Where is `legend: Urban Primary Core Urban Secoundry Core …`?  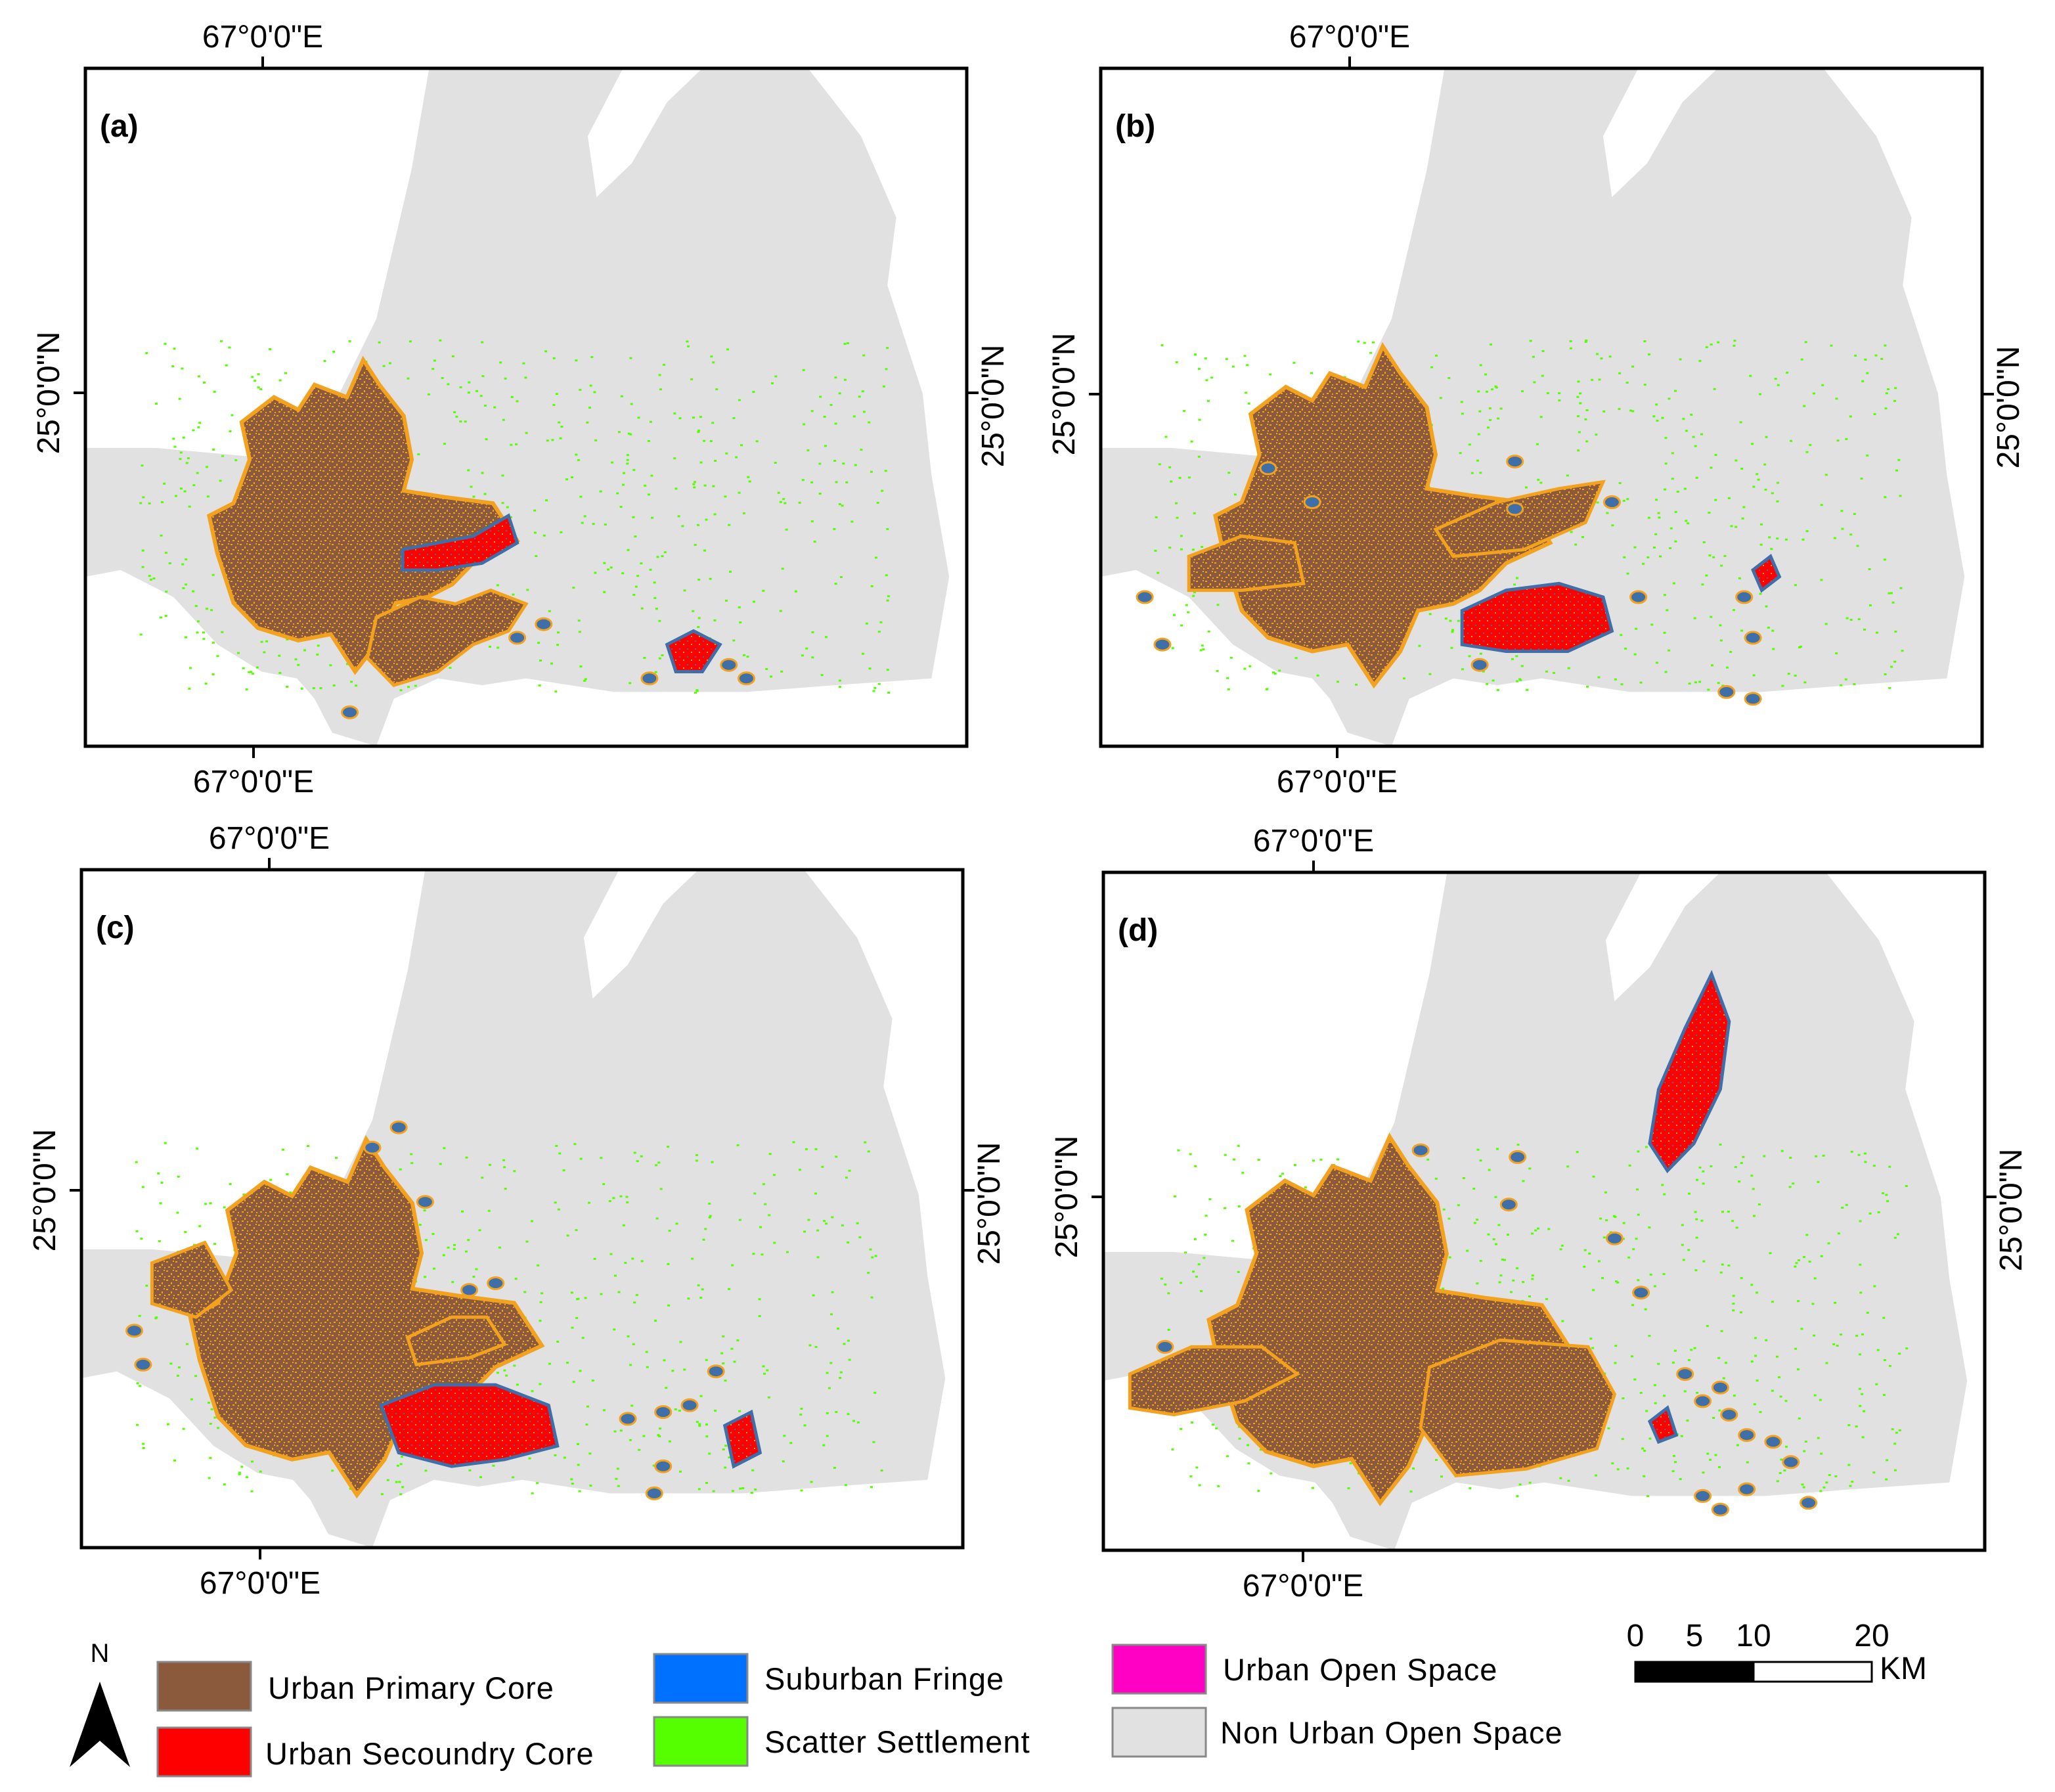
legend: Urban Primary Core Urban Secoundry Core … is located at coordinates (859, 1711).